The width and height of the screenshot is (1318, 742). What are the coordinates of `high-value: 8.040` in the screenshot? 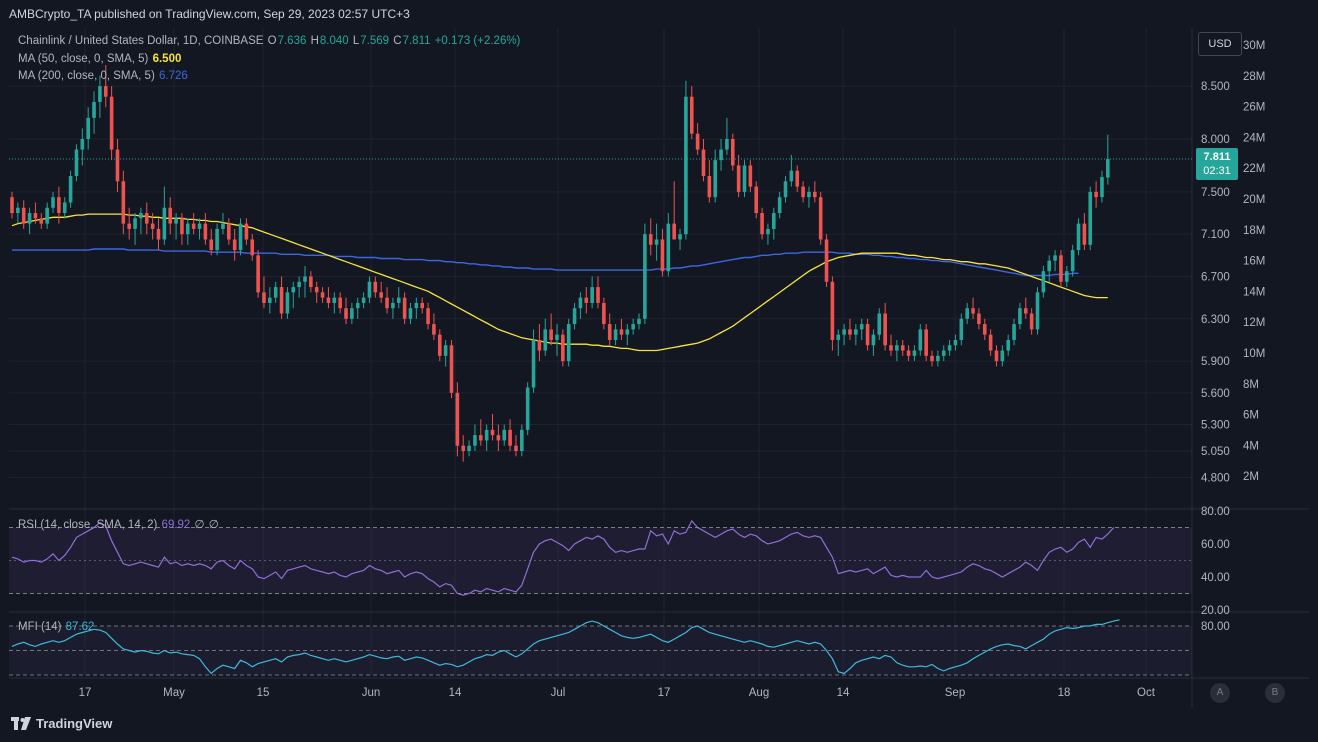 It's located at (334, 41).